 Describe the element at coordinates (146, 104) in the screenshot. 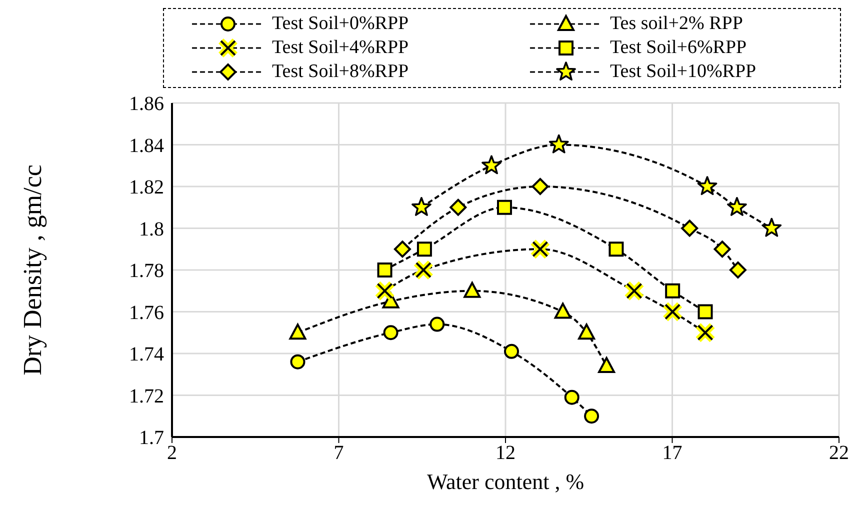

I see `y-tick-label: 1.86` at that location.